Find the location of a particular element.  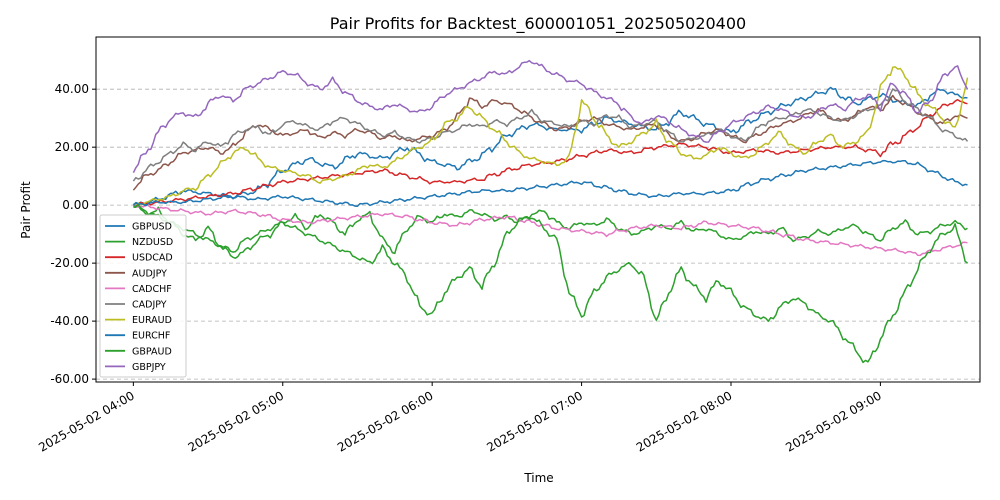

legend-label-audjpy: AUDJPY is located at coordinates (149, 273).